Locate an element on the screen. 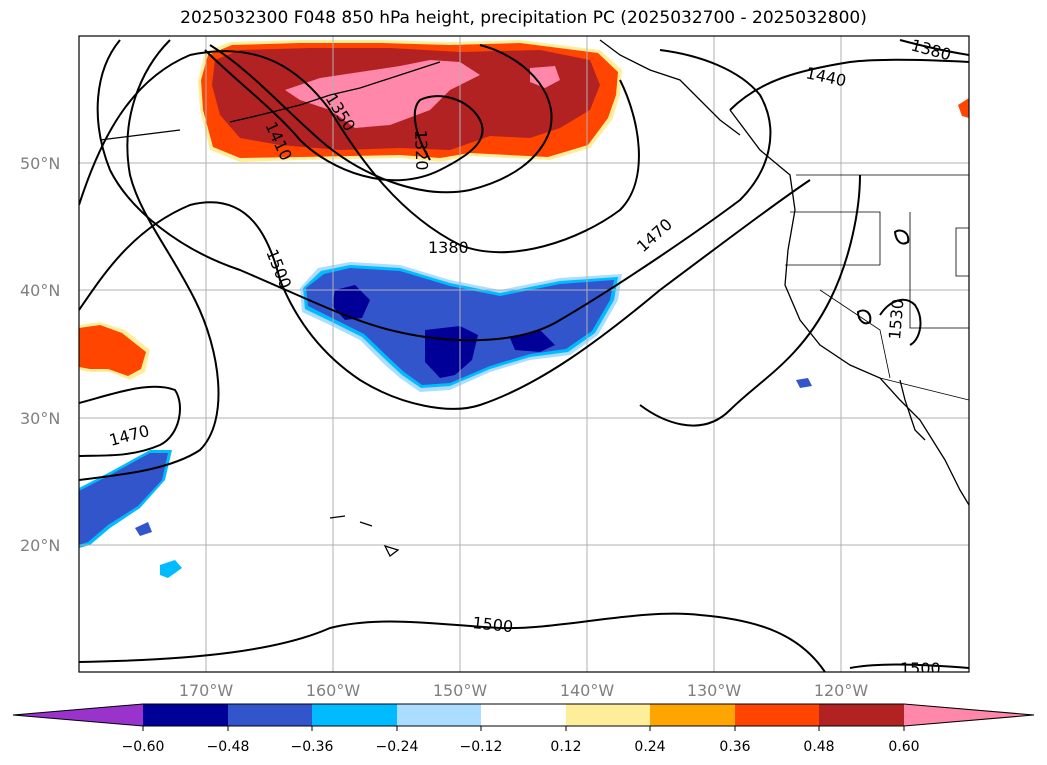  lon-label-140w: 140°W is located at coordinates (587, 690).